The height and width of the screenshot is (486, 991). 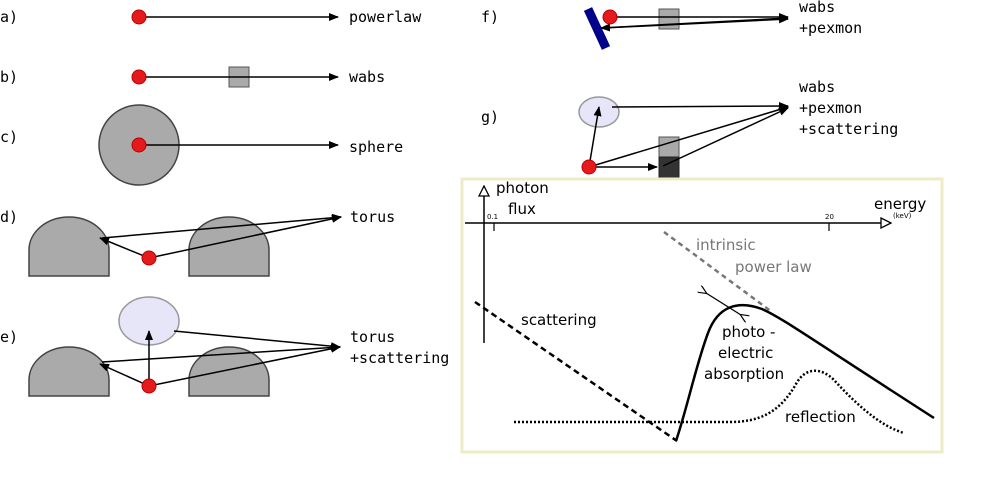 What do you see at coordinates (9, 17) in the screenshot?
I see `panel-a-letter: a)` at bounding box center [9, 17].